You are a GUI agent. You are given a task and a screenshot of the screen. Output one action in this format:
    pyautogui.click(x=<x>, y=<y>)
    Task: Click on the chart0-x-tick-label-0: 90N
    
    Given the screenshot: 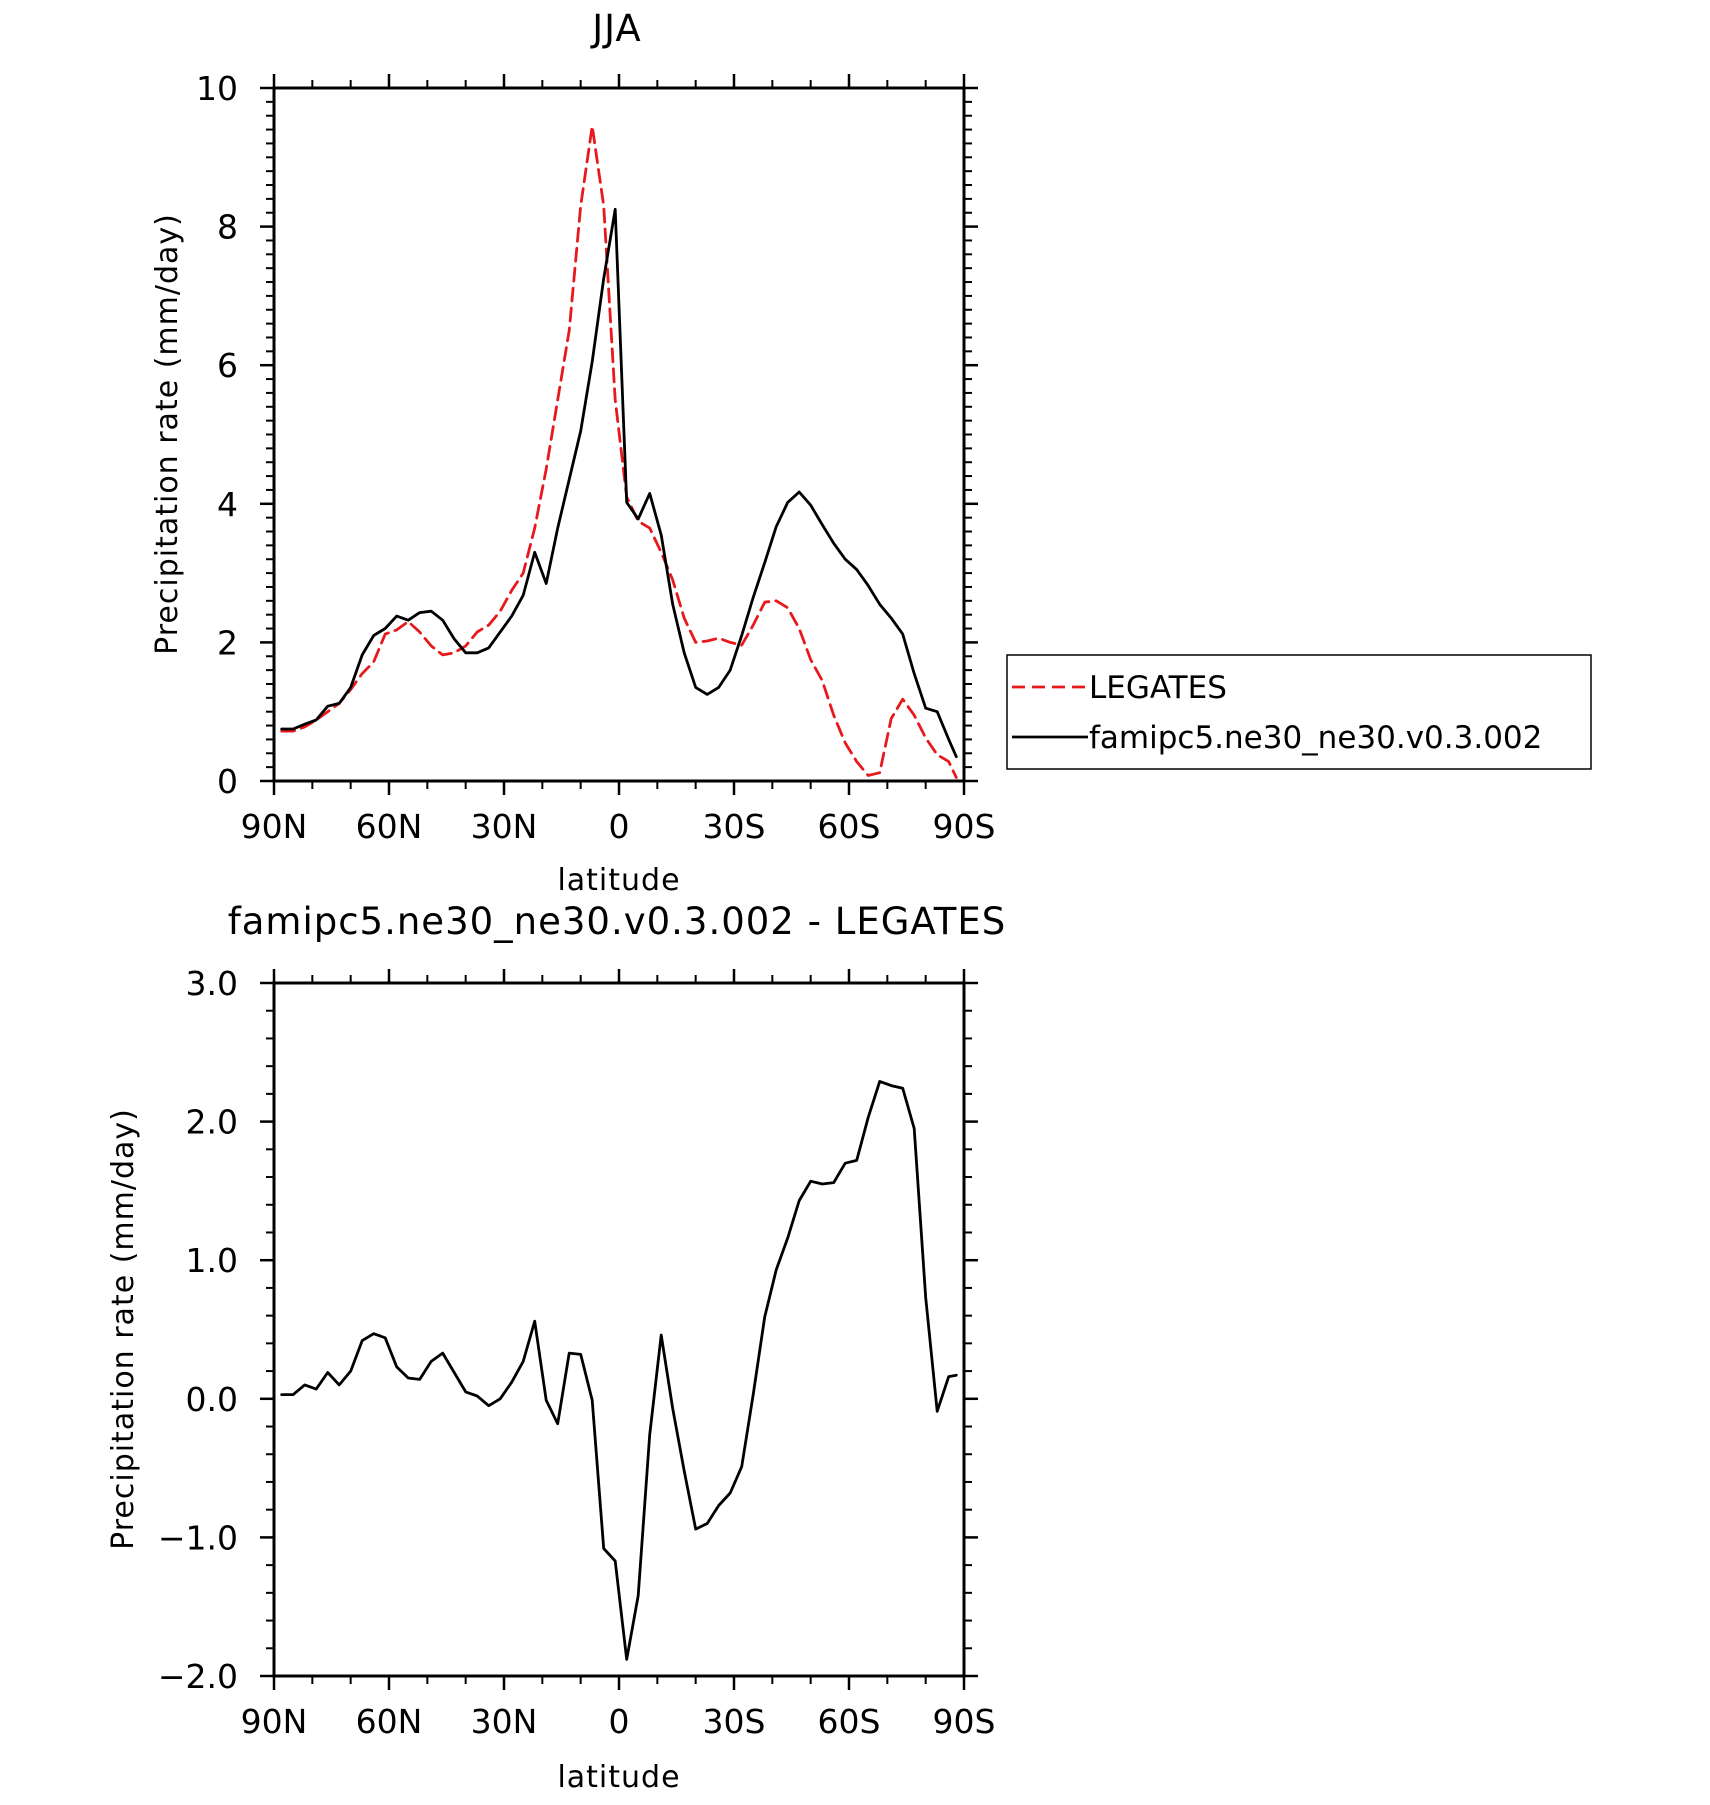 What is the action you would take?
    pyautogui.click(x=274, y=826)
    